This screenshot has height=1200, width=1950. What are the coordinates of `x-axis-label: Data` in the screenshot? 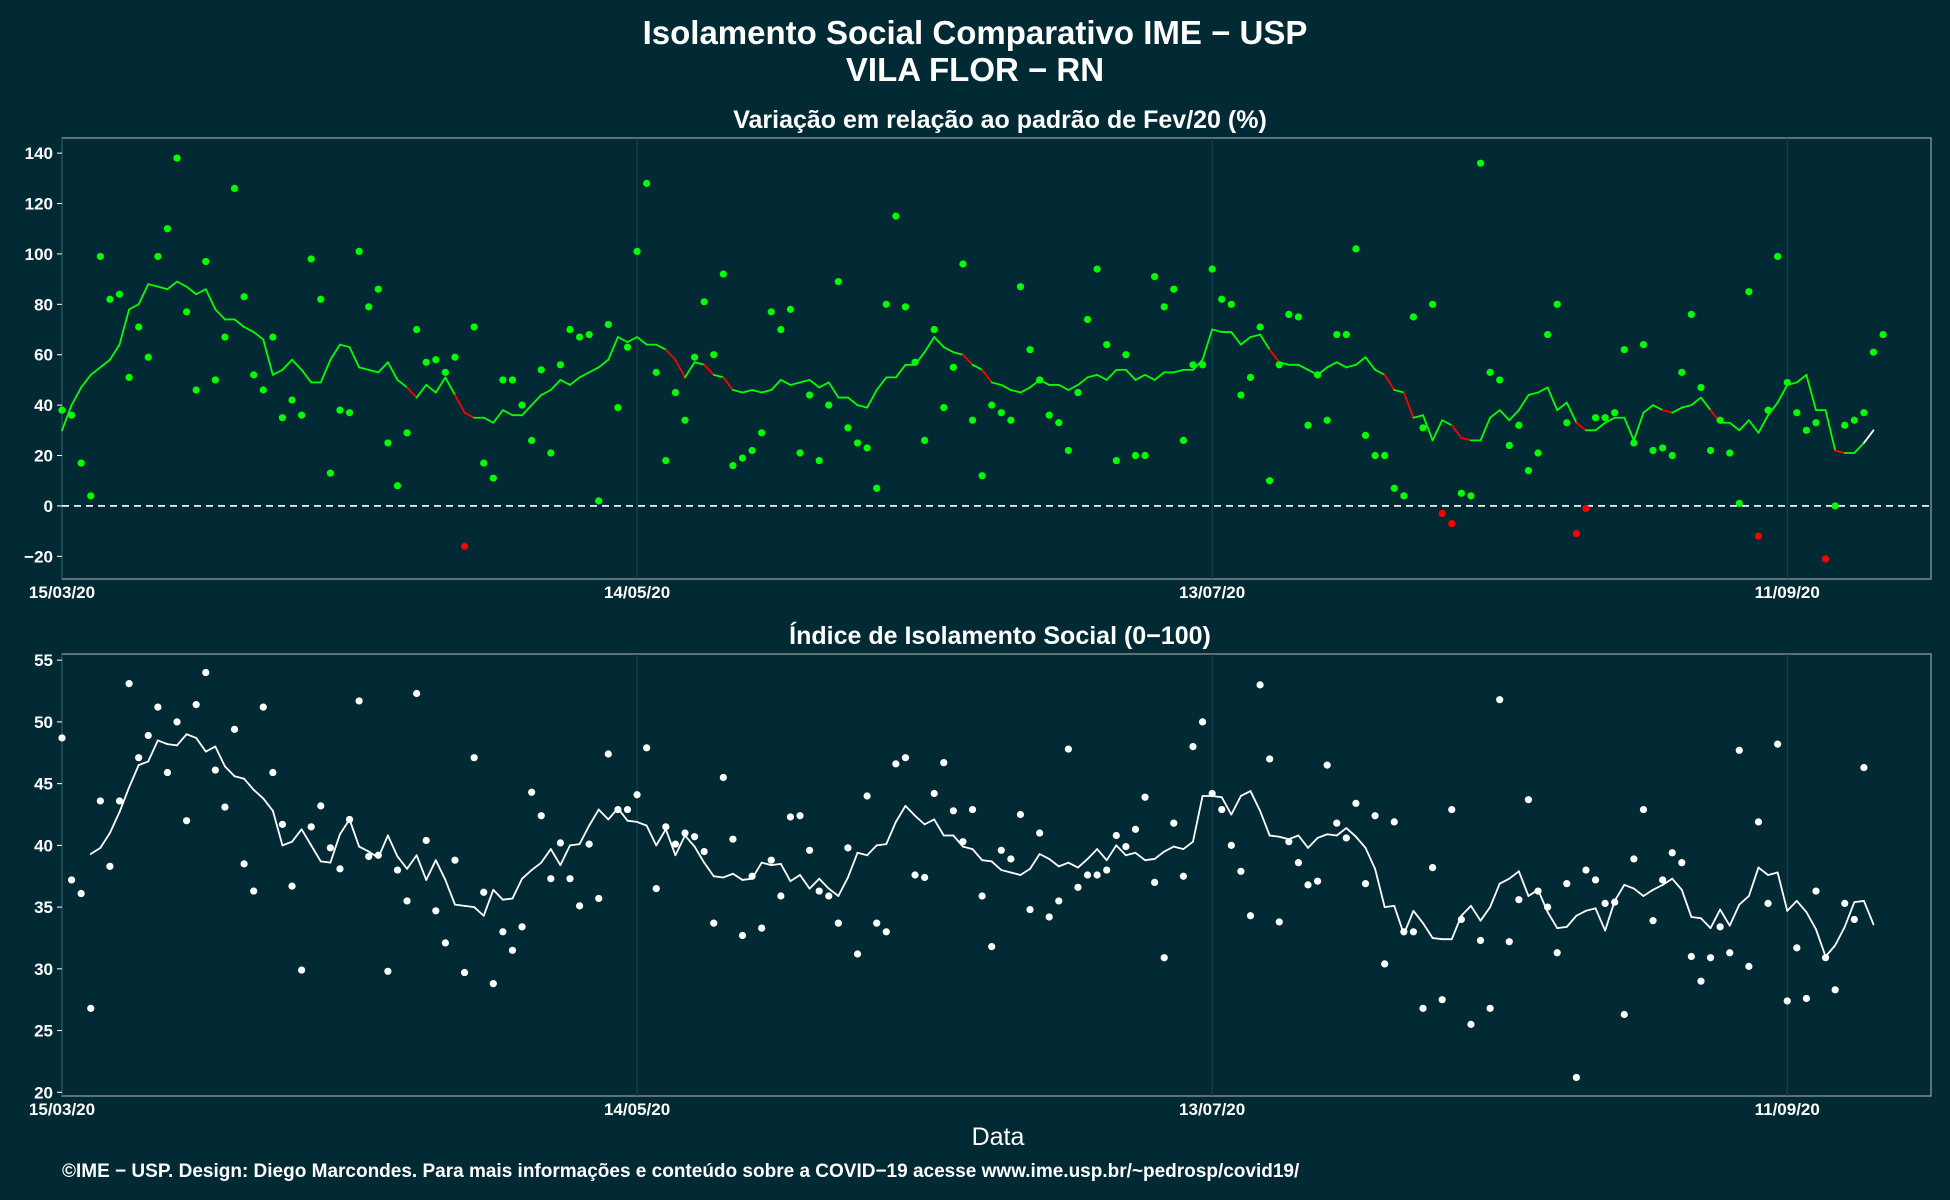 It's located at (998, 1137).